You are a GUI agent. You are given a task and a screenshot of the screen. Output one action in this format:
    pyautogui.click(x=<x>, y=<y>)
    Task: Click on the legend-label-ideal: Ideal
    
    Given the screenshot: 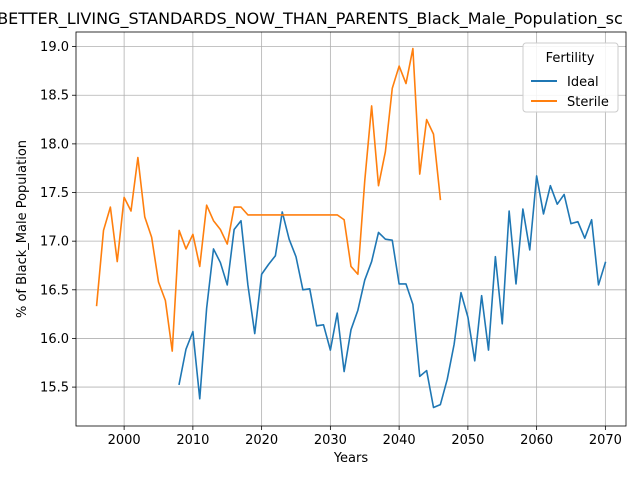 What is the action you would take?
    pyautogui.click(x=583, y=82)
    